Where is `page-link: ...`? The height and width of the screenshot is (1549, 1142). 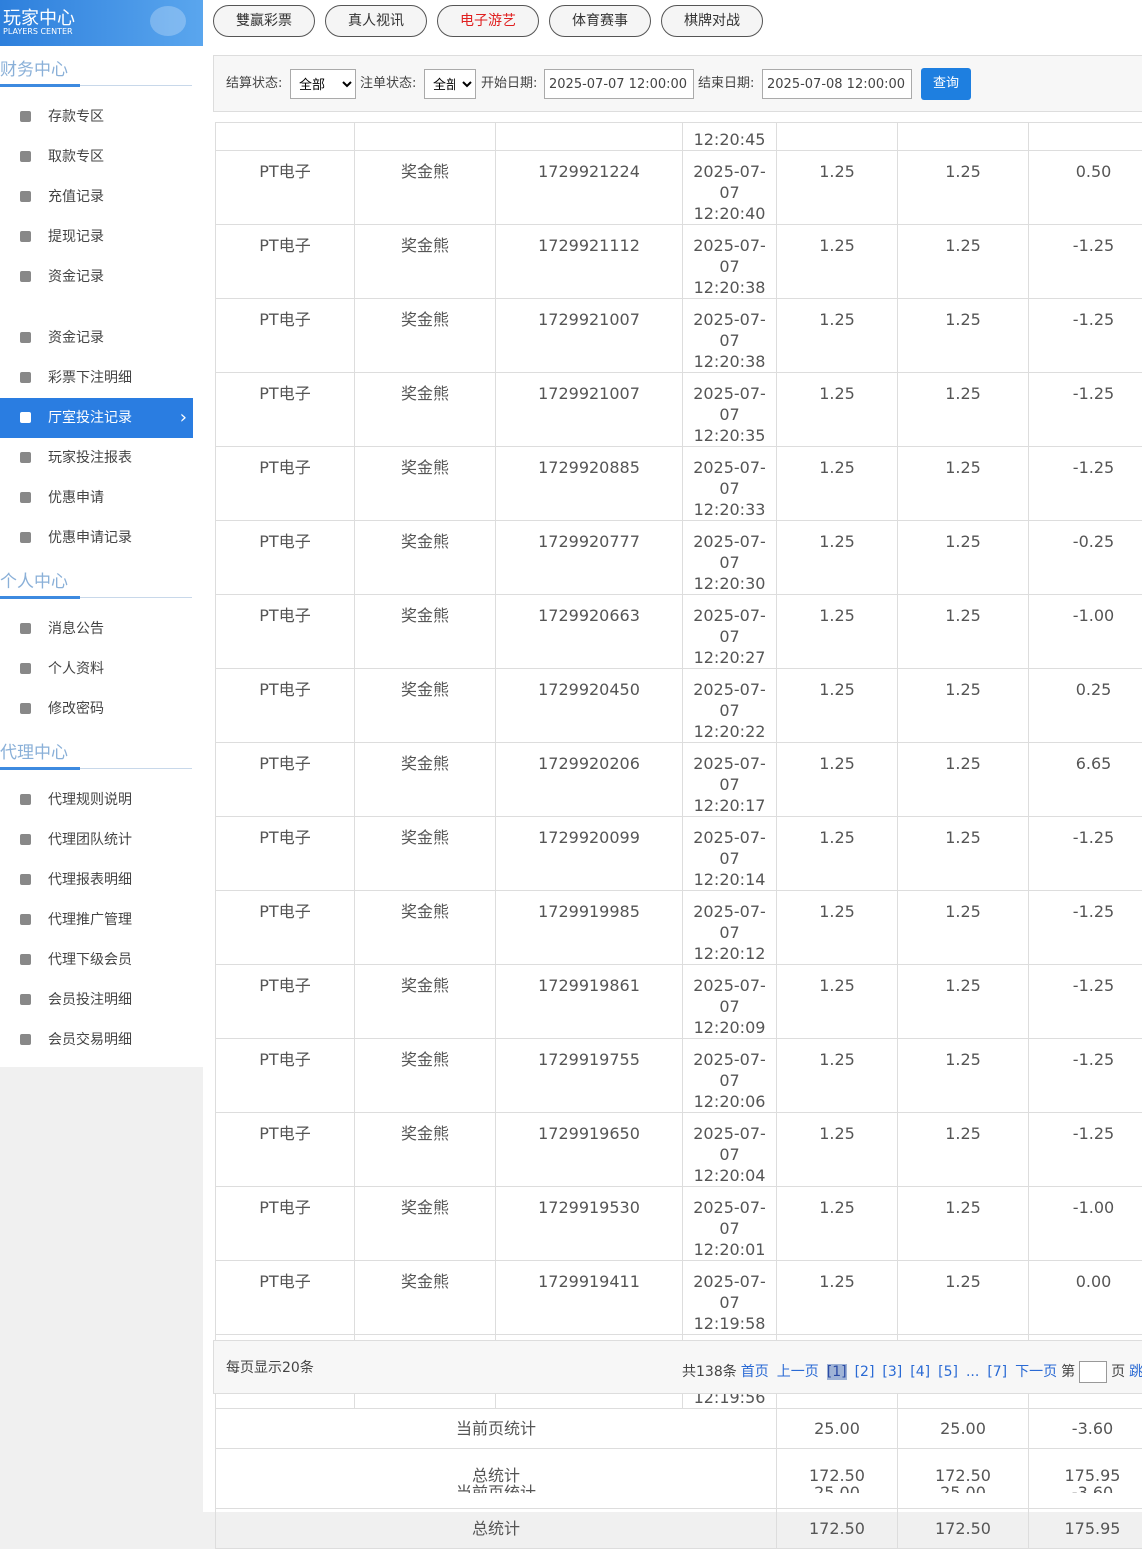 page-link: ... is located at coordinates (972, 1372).